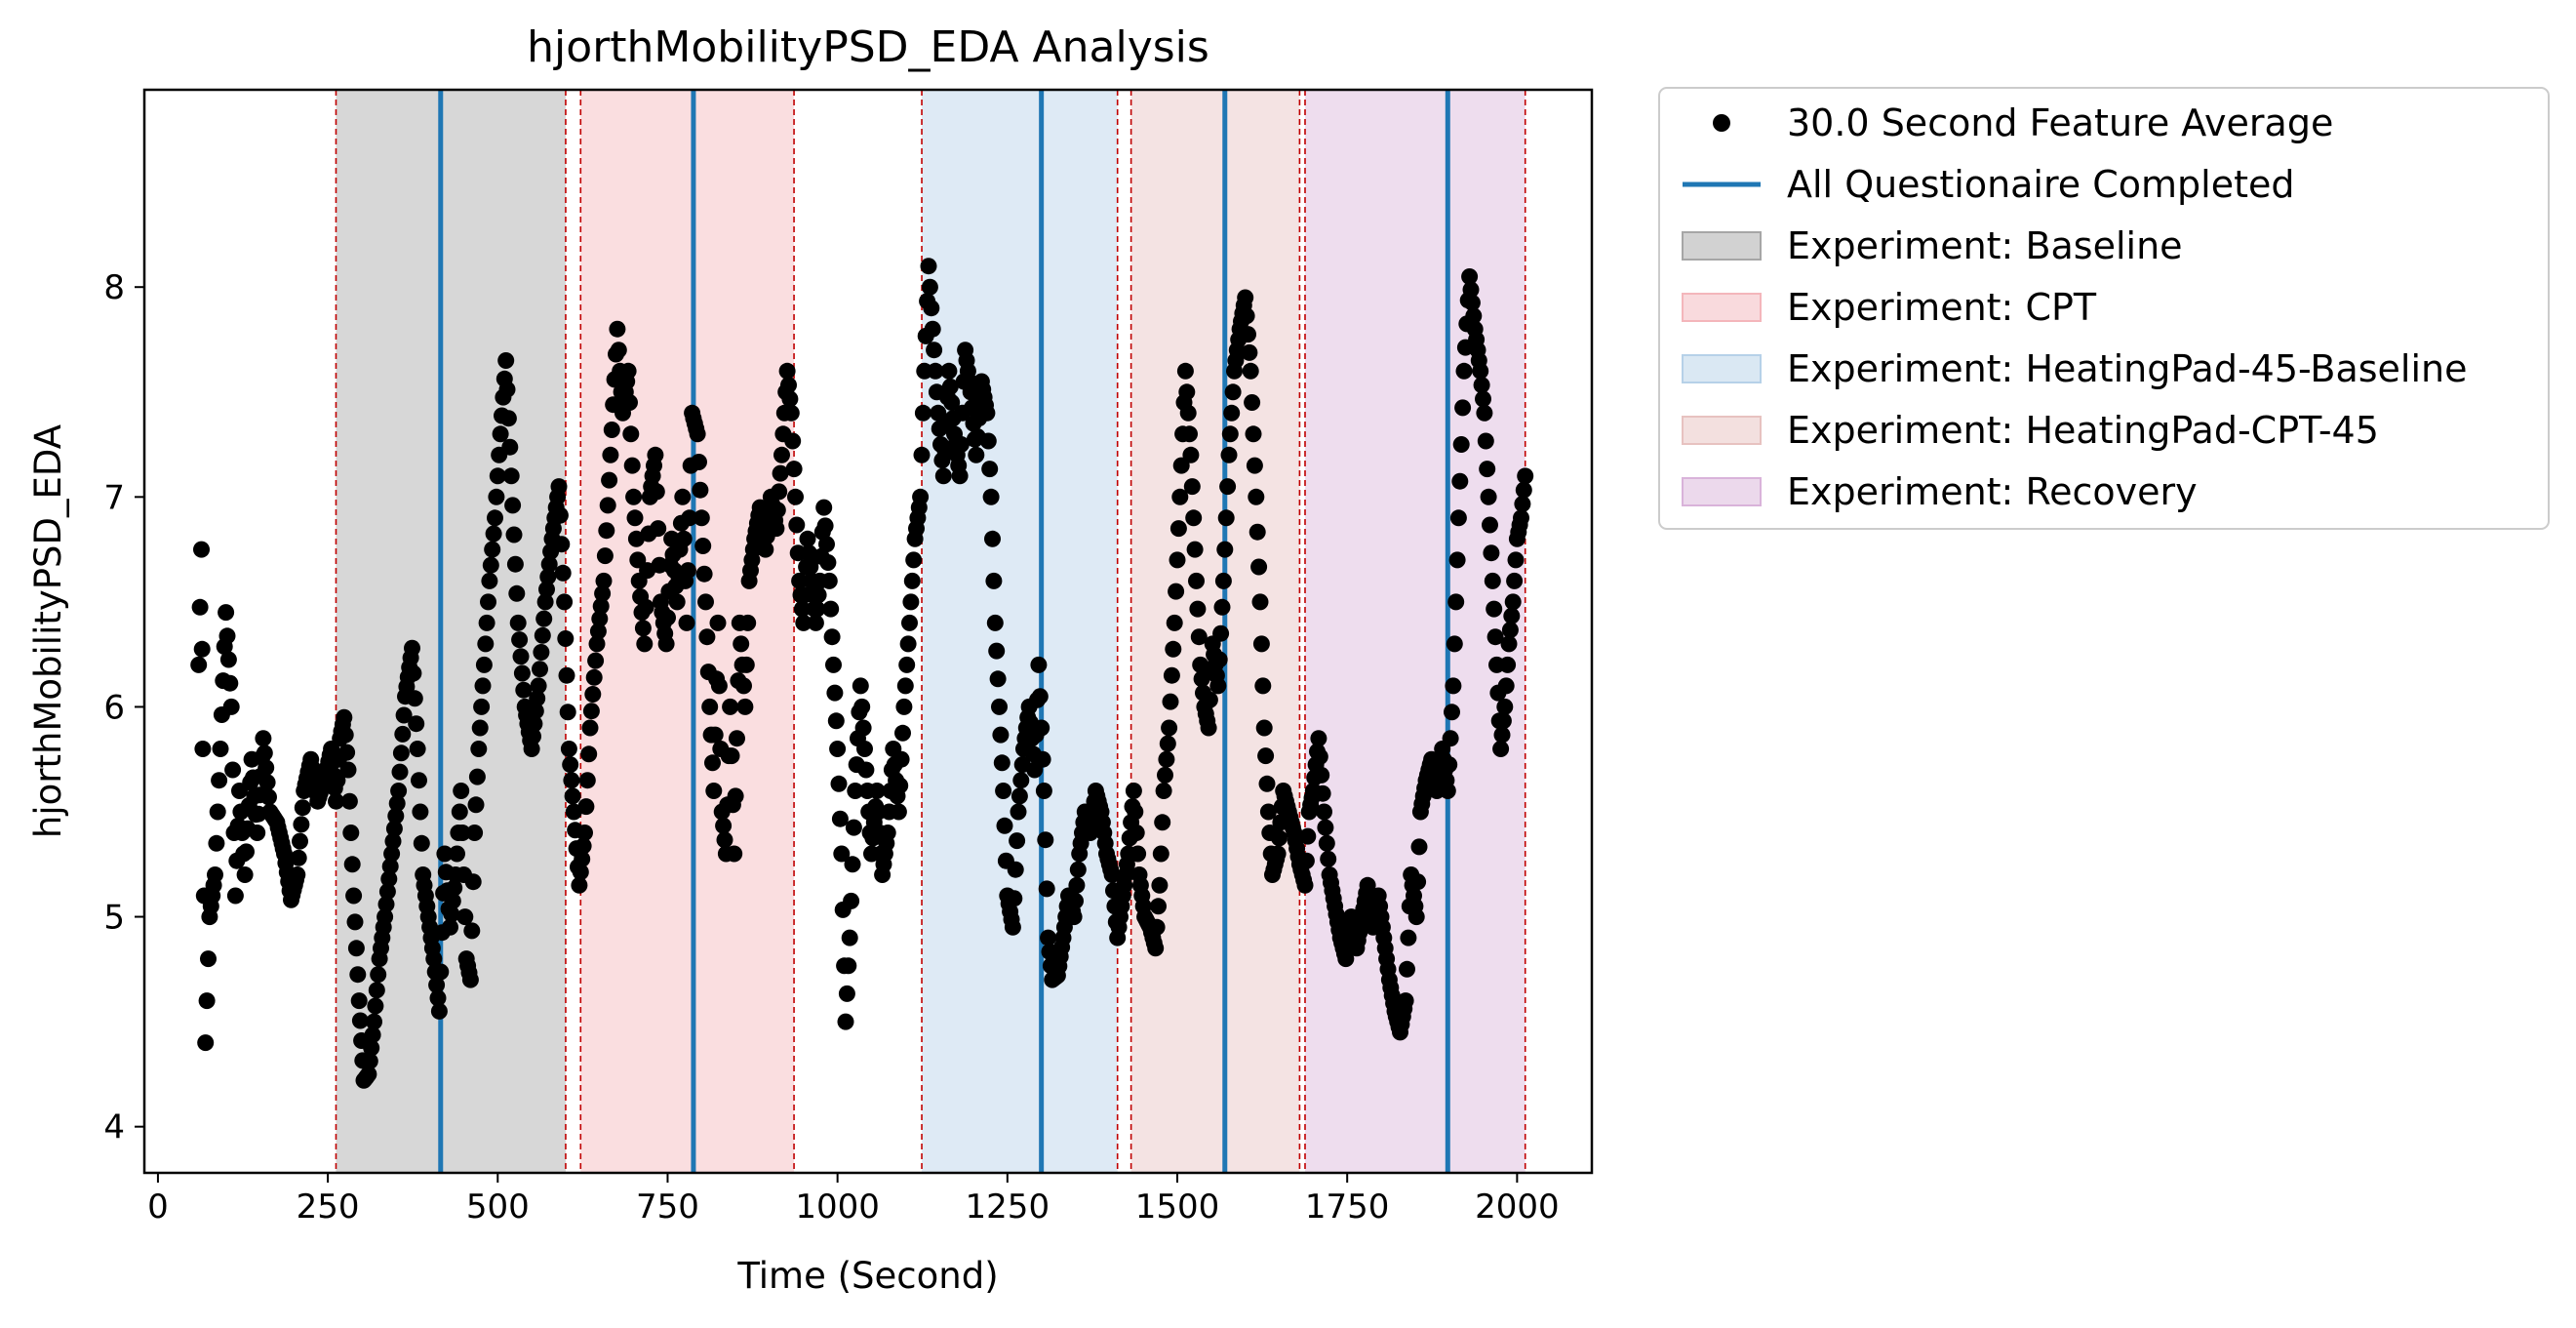 The width and height of the screenshot is (2576, 1328). I want to click on x-axis-title: Time (Second), so click(867, 1276).